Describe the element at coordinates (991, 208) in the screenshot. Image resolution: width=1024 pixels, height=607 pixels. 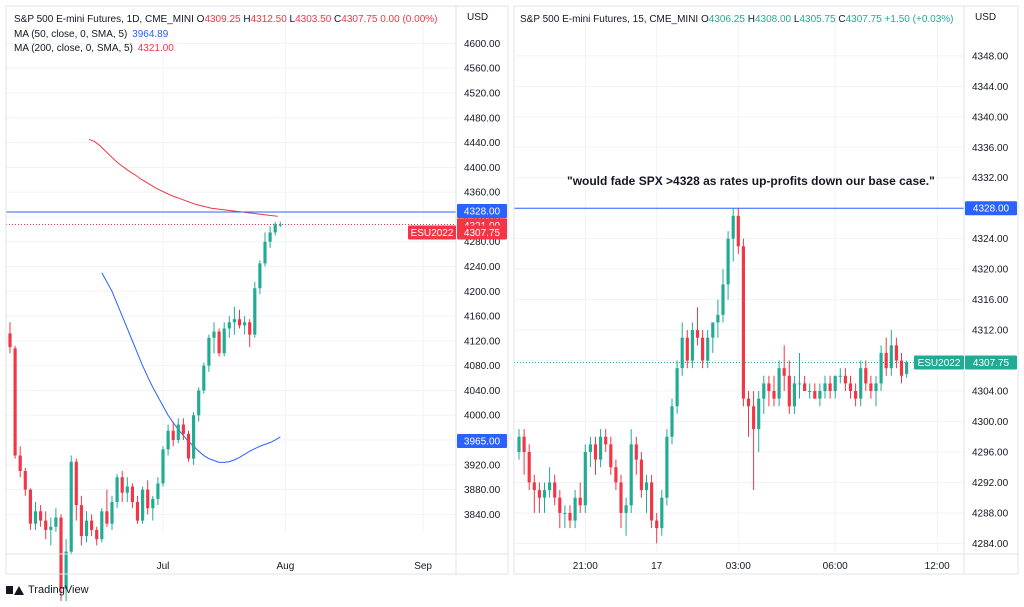
I see `right-price-badge` at that location.